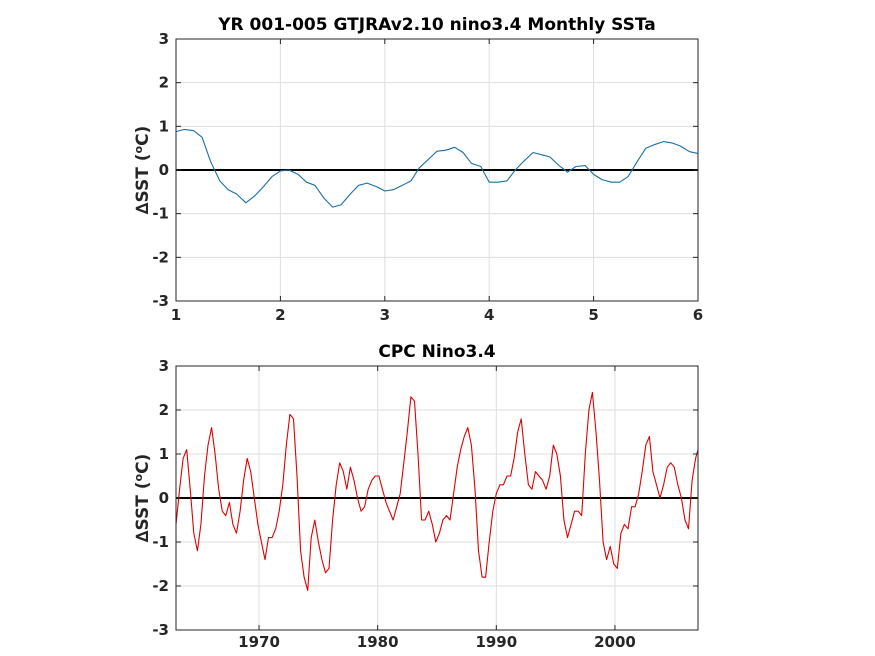 The height and width of the screenshot is (656, 875). I want to click on x-tick-label: 1990, so click(496, 642).